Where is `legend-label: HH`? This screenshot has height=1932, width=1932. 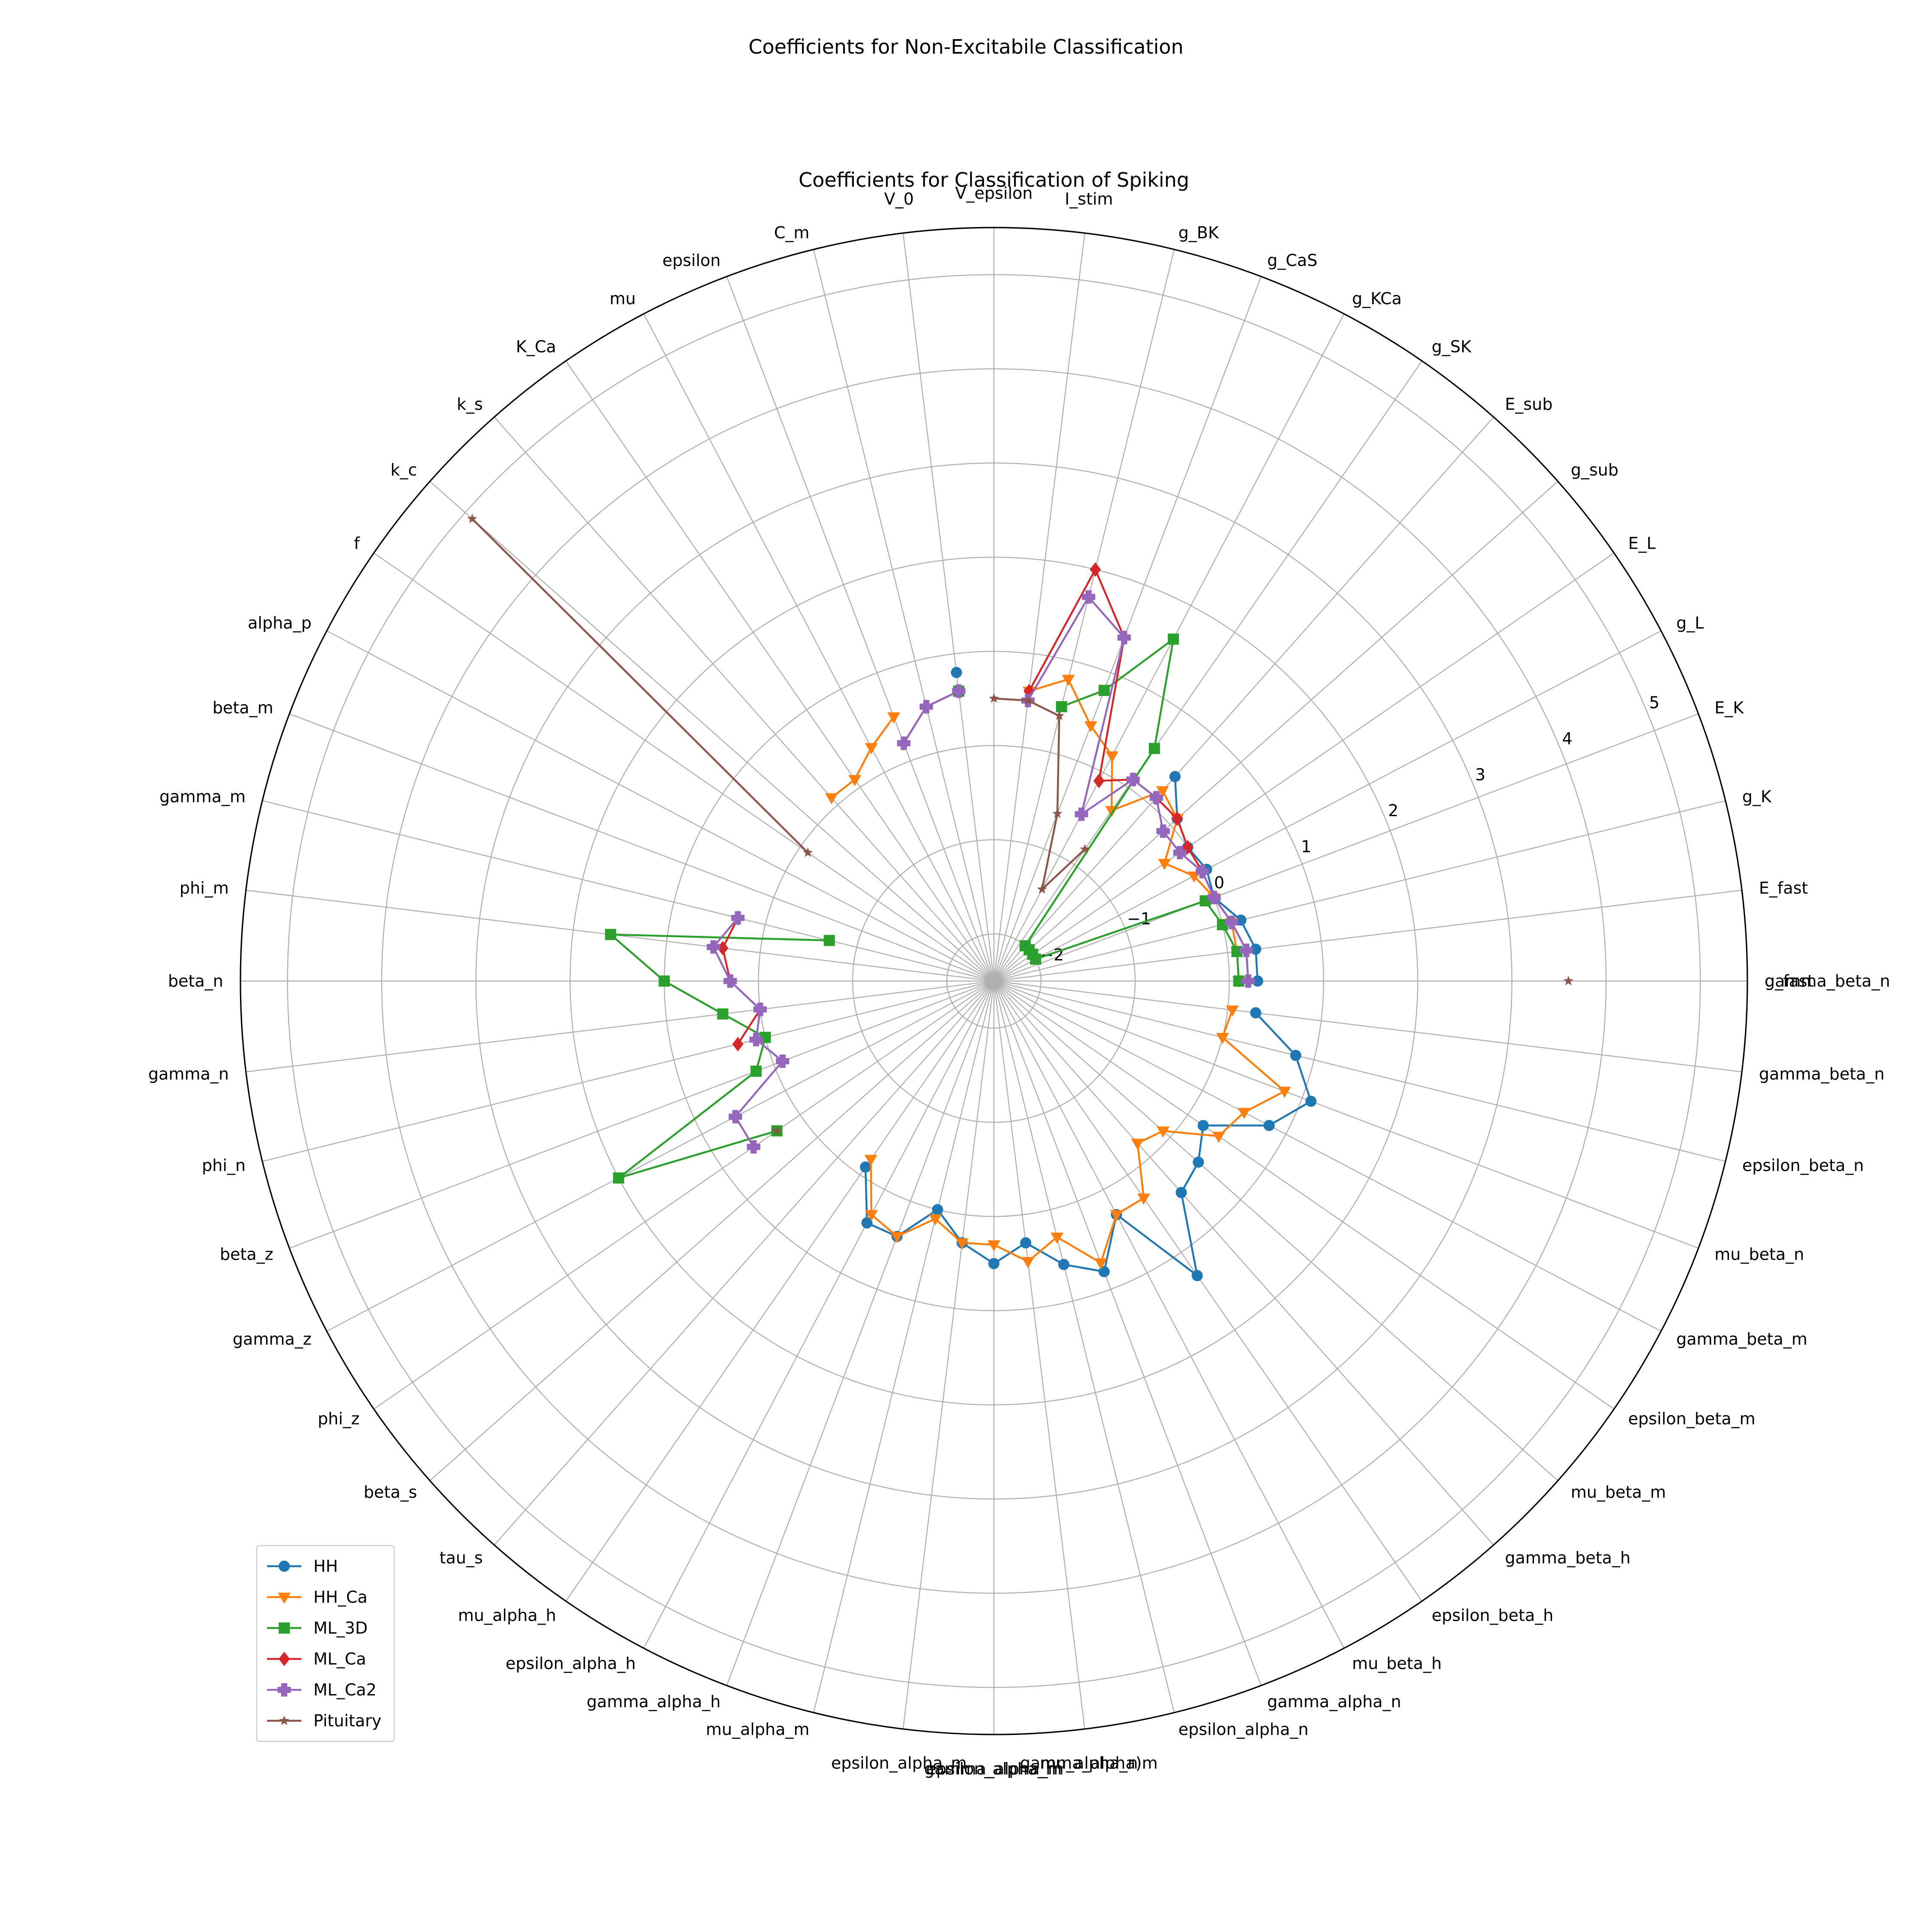 legend-label: HH is located at coordinates (325, 1566).